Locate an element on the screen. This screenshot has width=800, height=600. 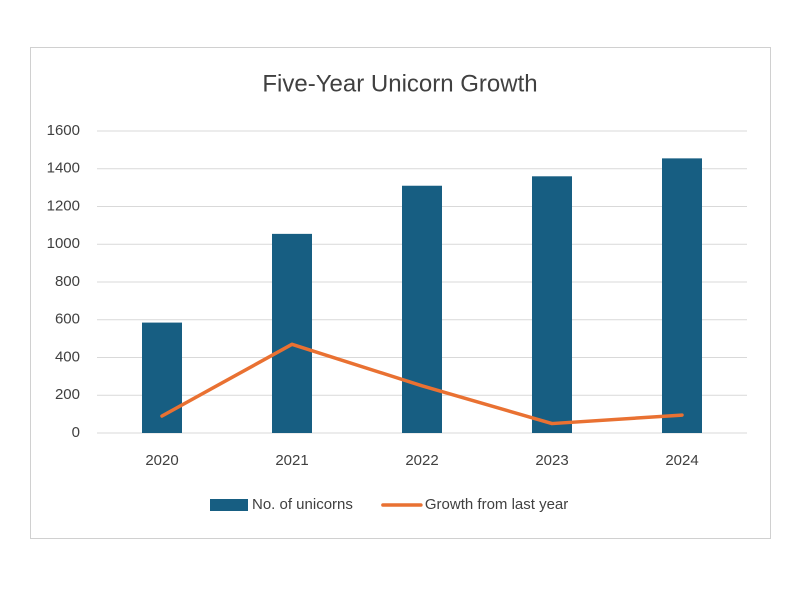
y-tick-label: 400 is located at coordinates (67, 356).